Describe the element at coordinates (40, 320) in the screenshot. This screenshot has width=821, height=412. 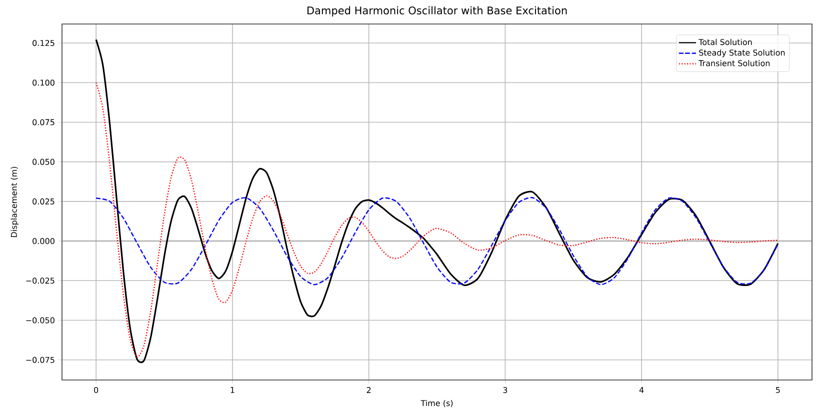
I see `y-tick-label: −0.050` at that location.